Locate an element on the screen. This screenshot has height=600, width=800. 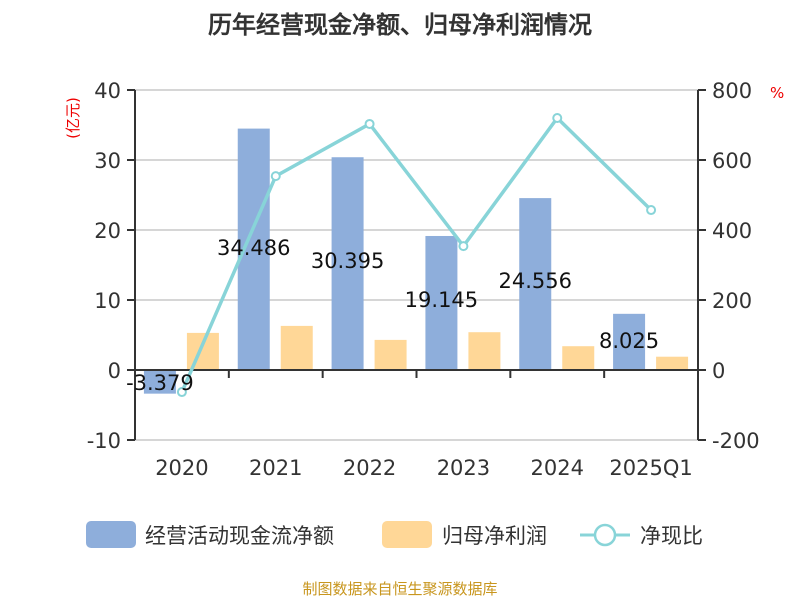
left-tick-label: 10 is located at coordinates (107, 301).